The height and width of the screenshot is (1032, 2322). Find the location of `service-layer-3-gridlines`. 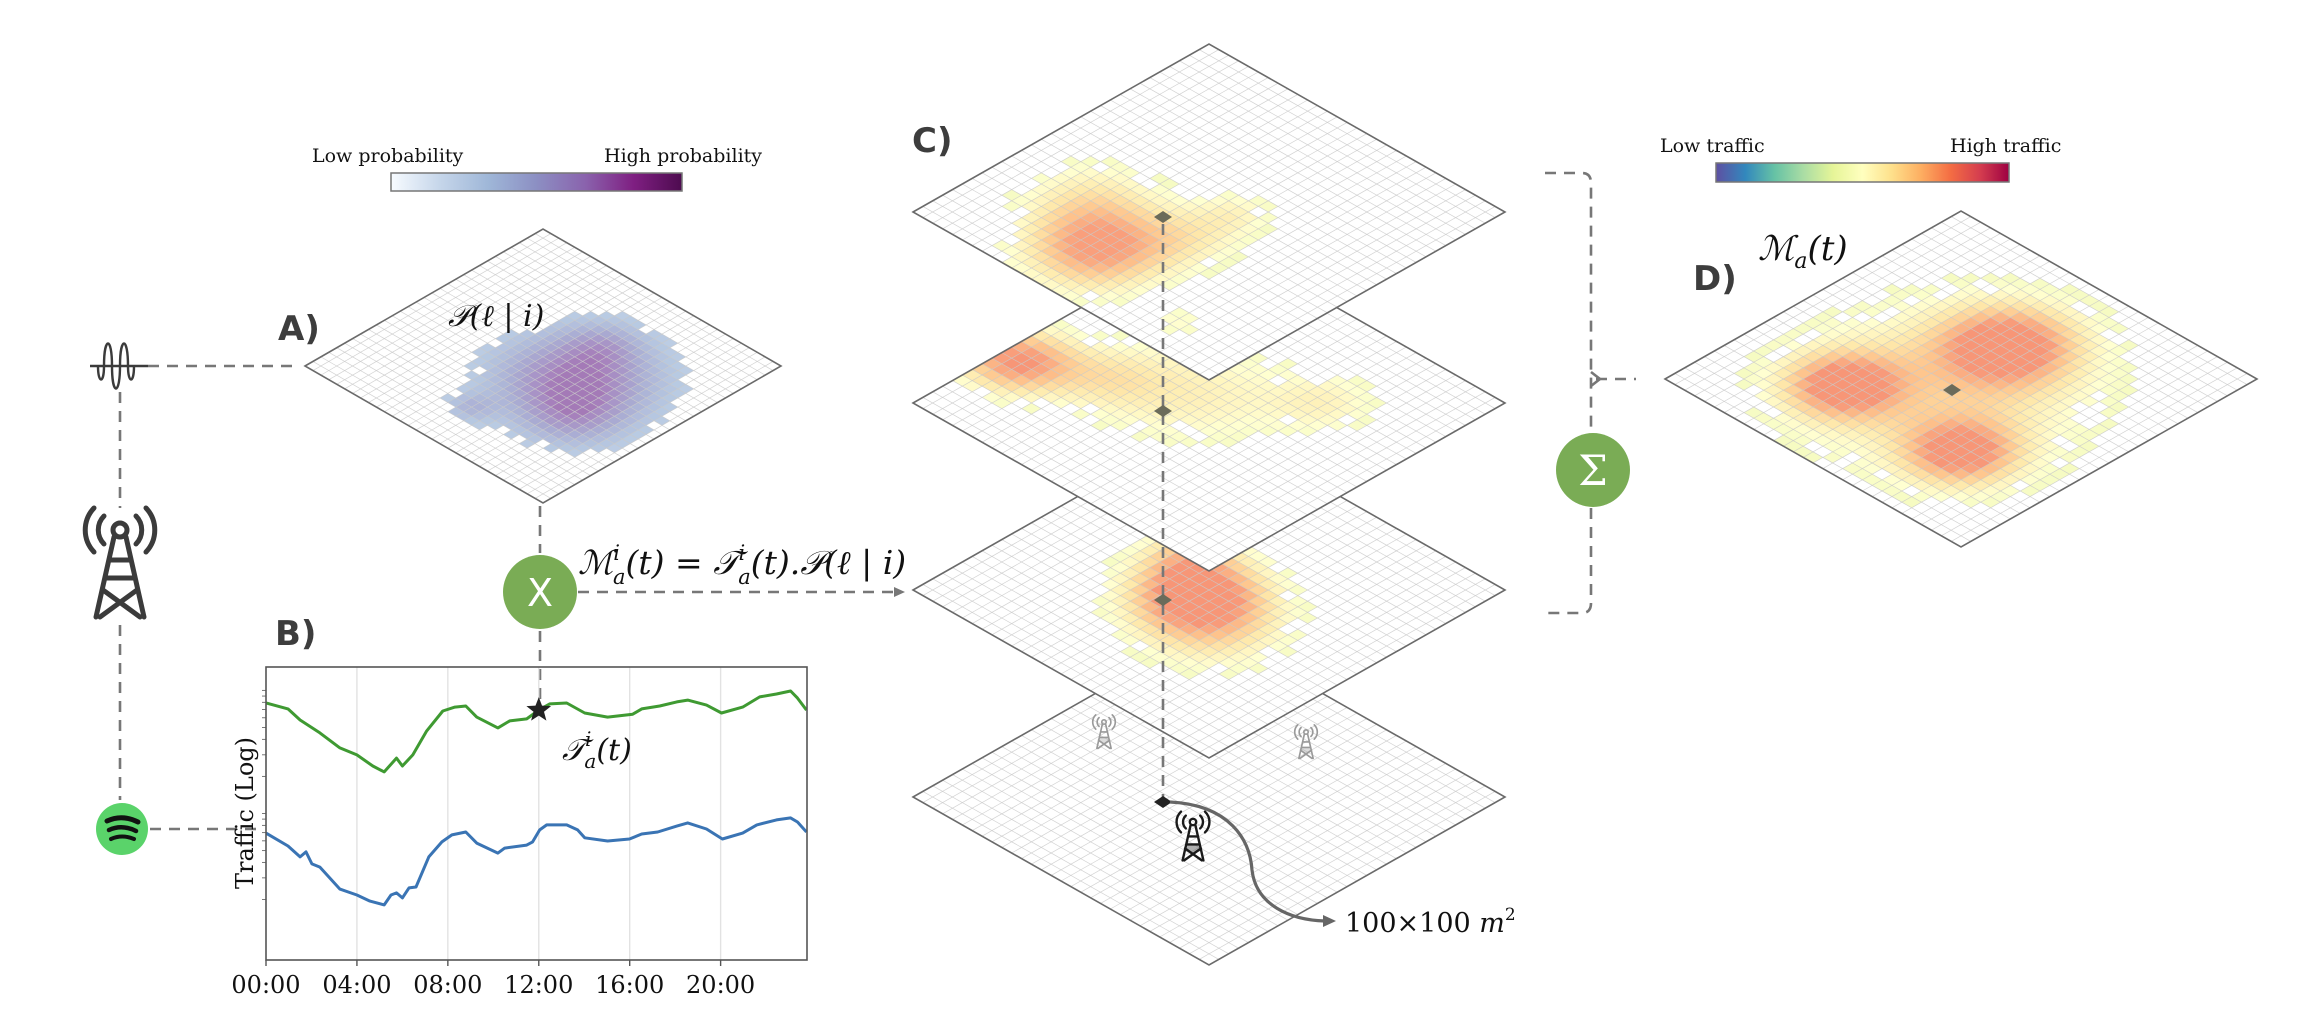

service-layer-3-gridlines is located at coordinates (1209, 590).